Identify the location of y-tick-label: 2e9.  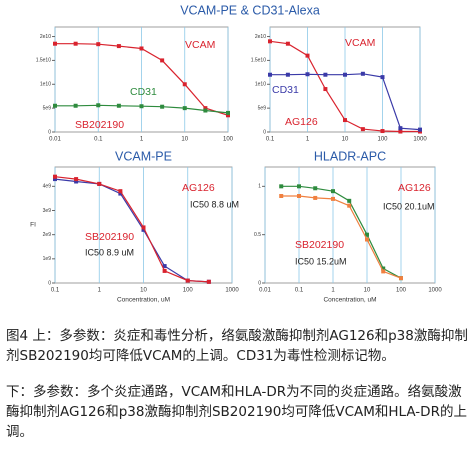
(47, 235).